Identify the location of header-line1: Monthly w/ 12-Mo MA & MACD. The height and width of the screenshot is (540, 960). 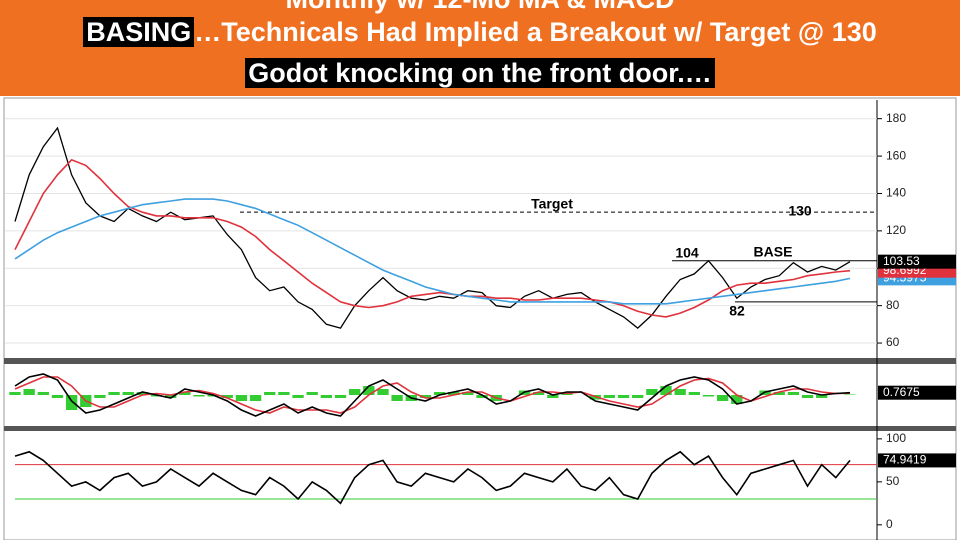
(480, 7).